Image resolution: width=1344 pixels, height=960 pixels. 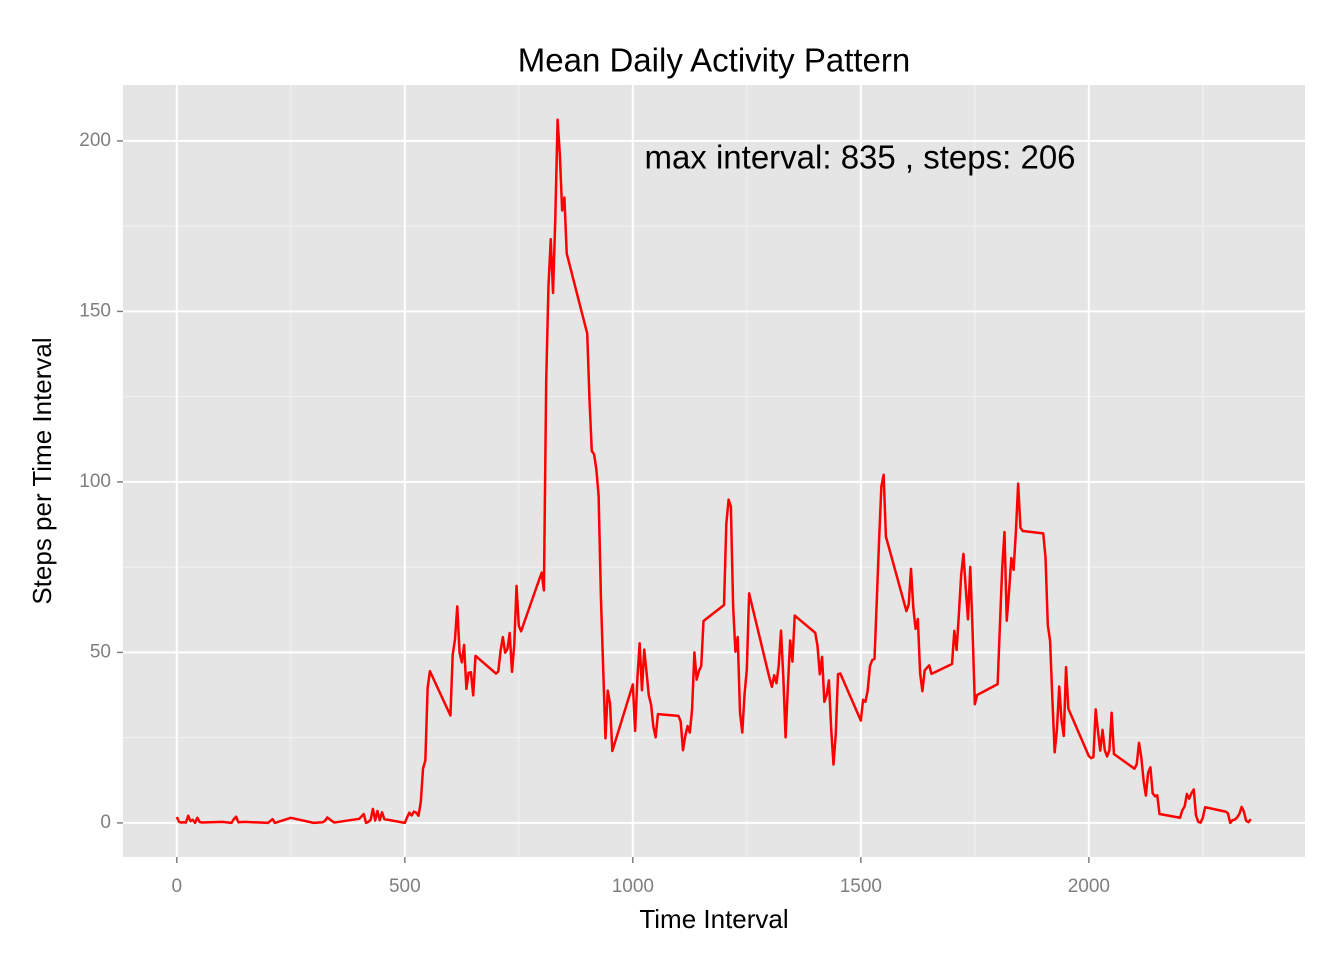 What do you see at coordinates (861, 886) in the screenshot?
I see `x-tick-label: 1500` at bounding box center [861, 886].